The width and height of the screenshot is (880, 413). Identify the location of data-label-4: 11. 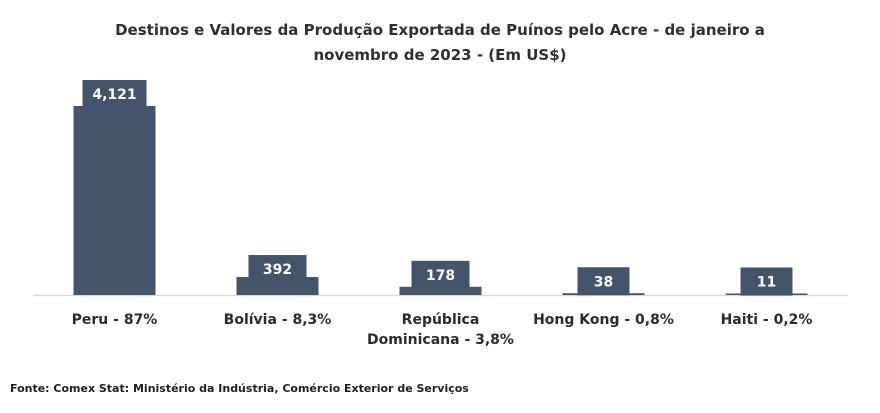
(766, 283).